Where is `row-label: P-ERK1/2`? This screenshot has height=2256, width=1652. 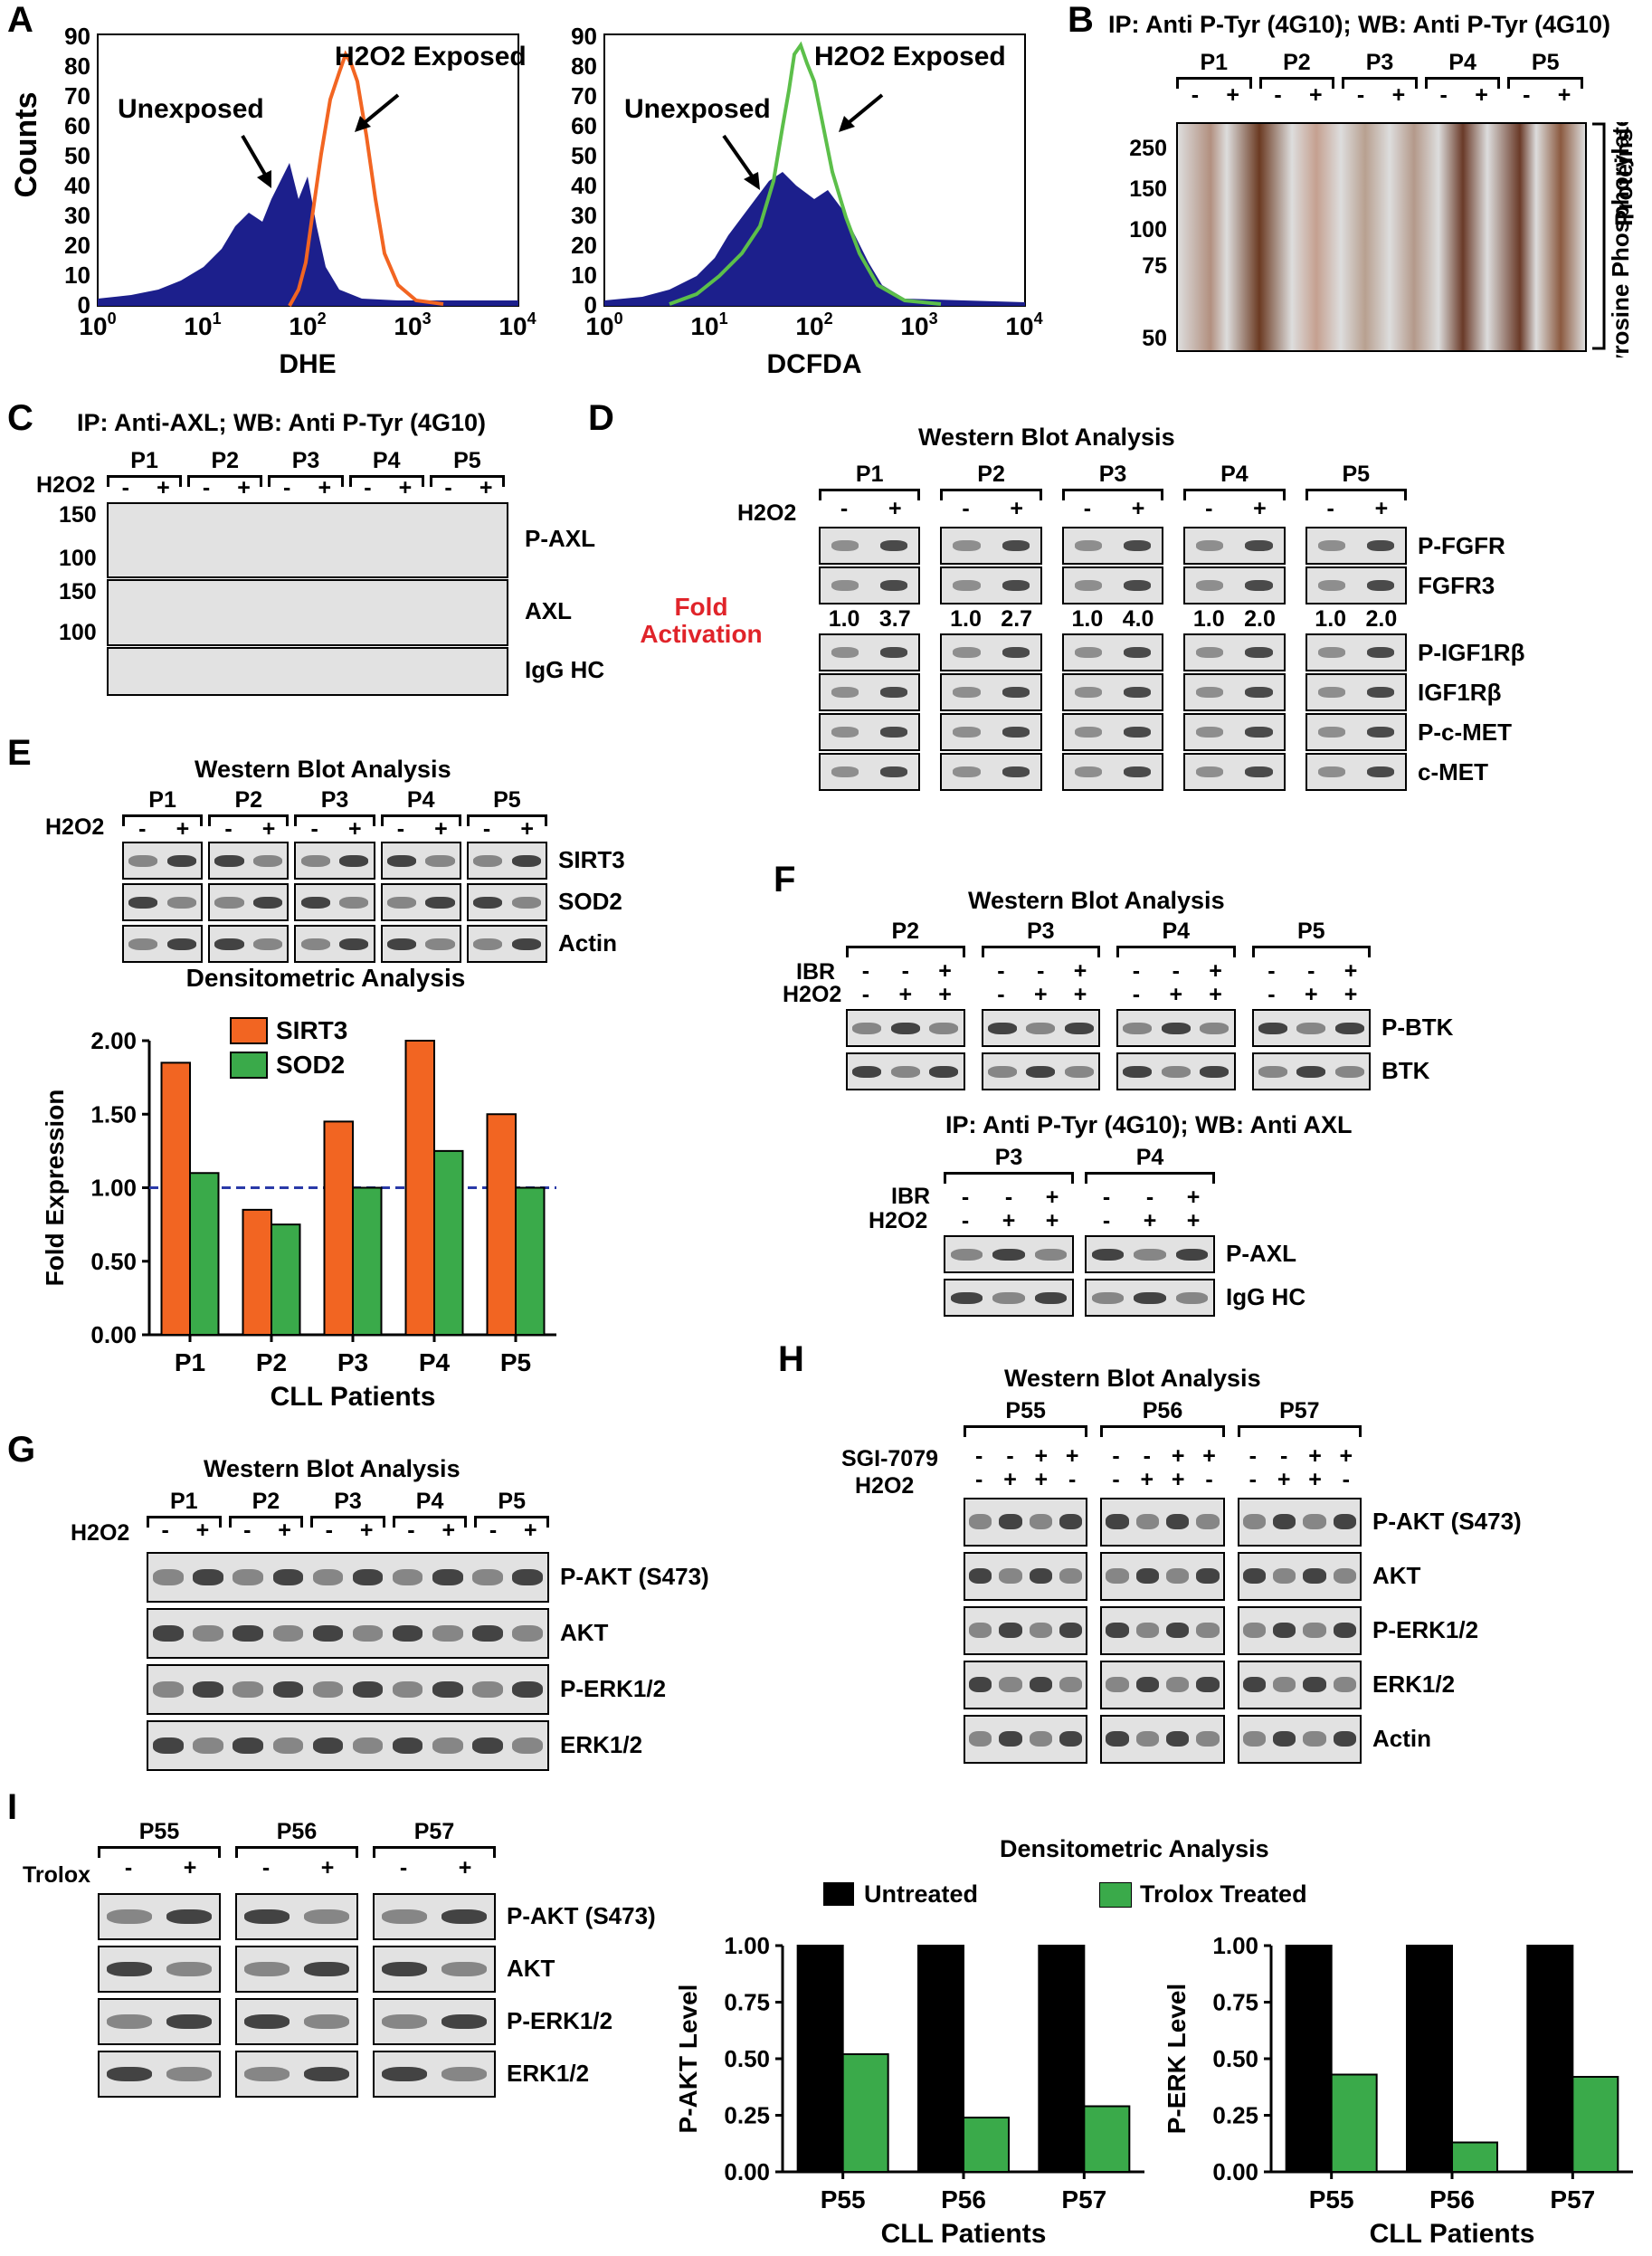 row-label: P-ERK1/2 is located at coordinates (613, 1689).